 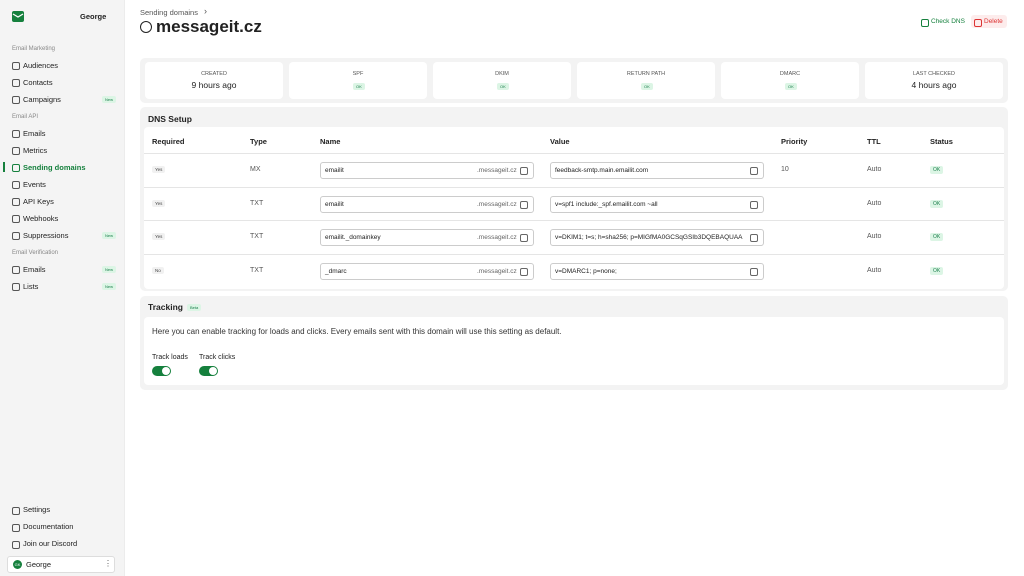 I want to click on check-dns-button: Check DNS, so click(x=948, y=21).